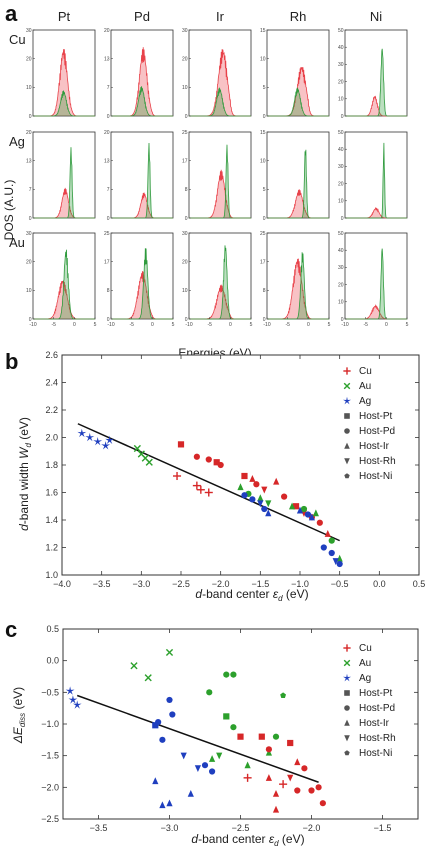  Describe the element at coordinates (365, 663) in the screenshot. I see `legend-label-au: Au` at that location.